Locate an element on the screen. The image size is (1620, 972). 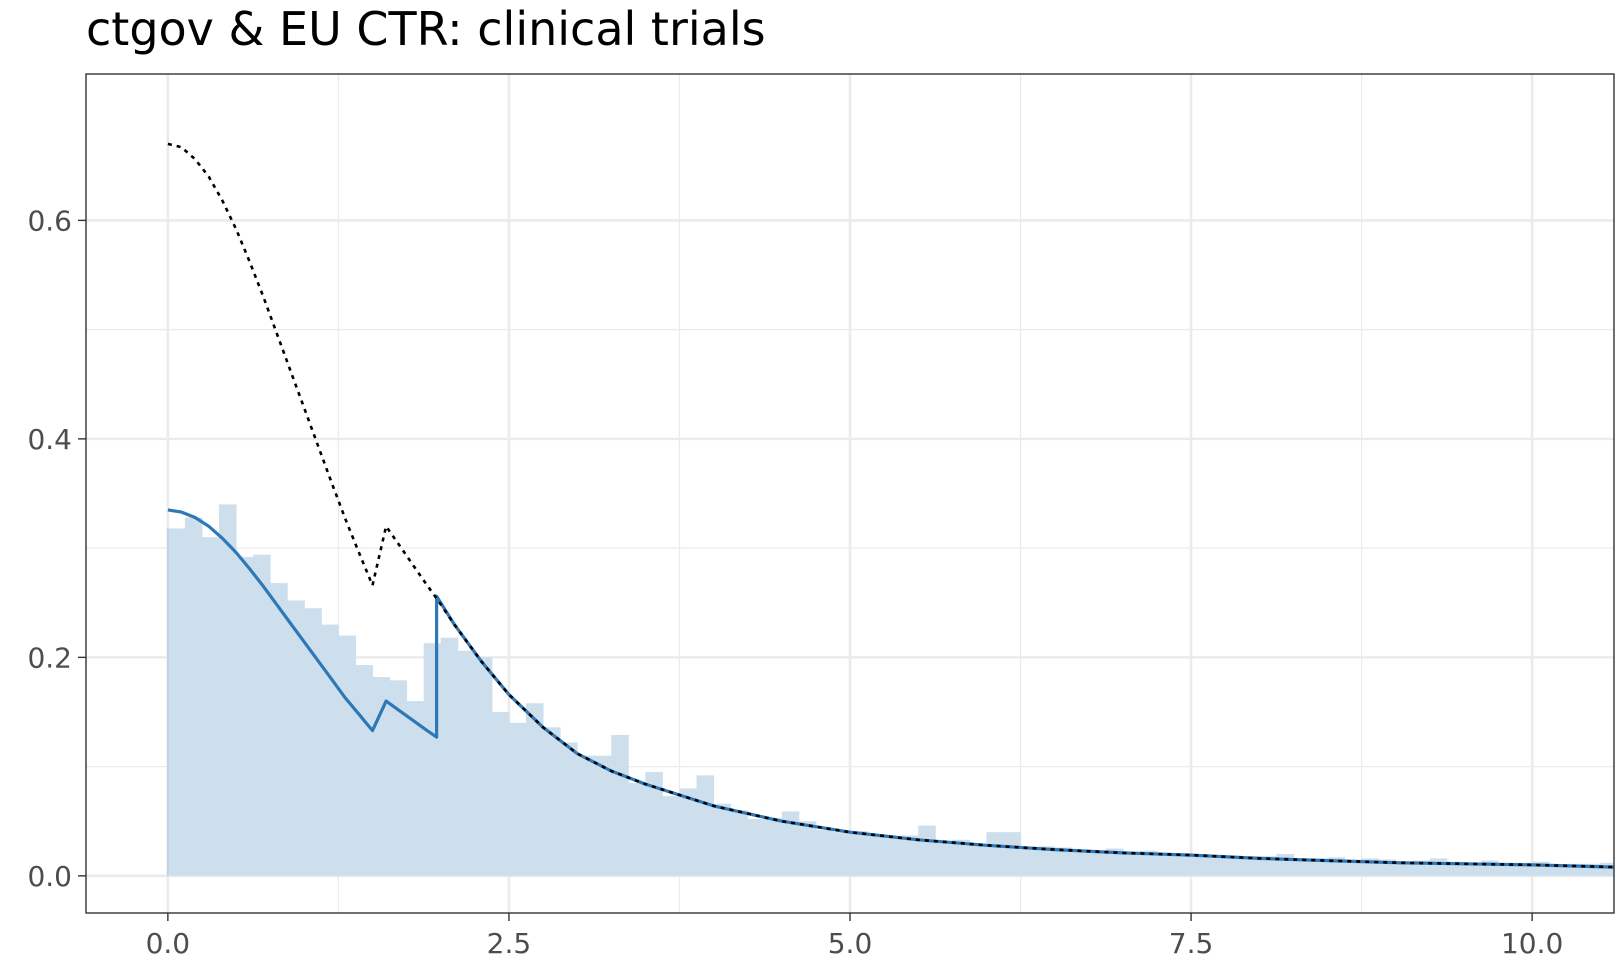
y-tick-label: 0.4 is located at coordinates (49, 439).